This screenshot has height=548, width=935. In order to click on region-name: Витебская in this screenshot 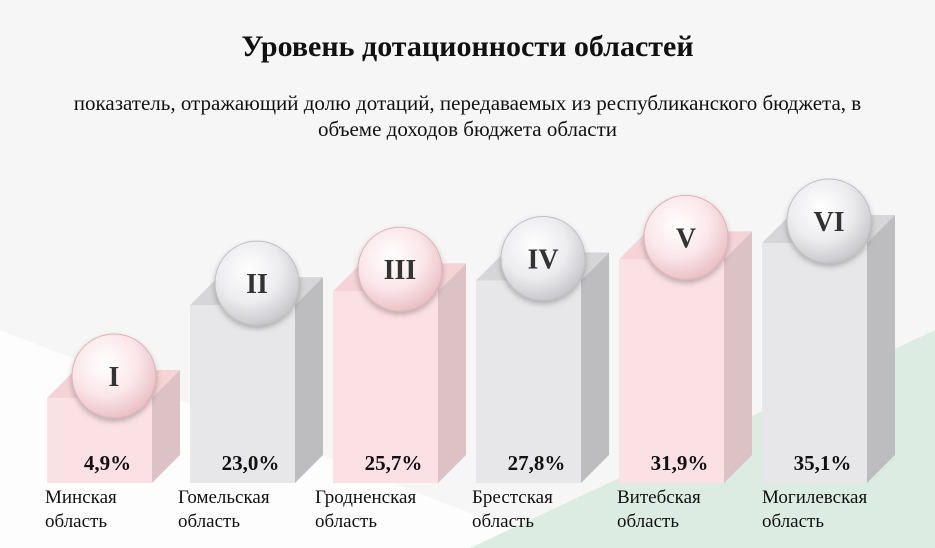, I will do `click(659, 497)`.